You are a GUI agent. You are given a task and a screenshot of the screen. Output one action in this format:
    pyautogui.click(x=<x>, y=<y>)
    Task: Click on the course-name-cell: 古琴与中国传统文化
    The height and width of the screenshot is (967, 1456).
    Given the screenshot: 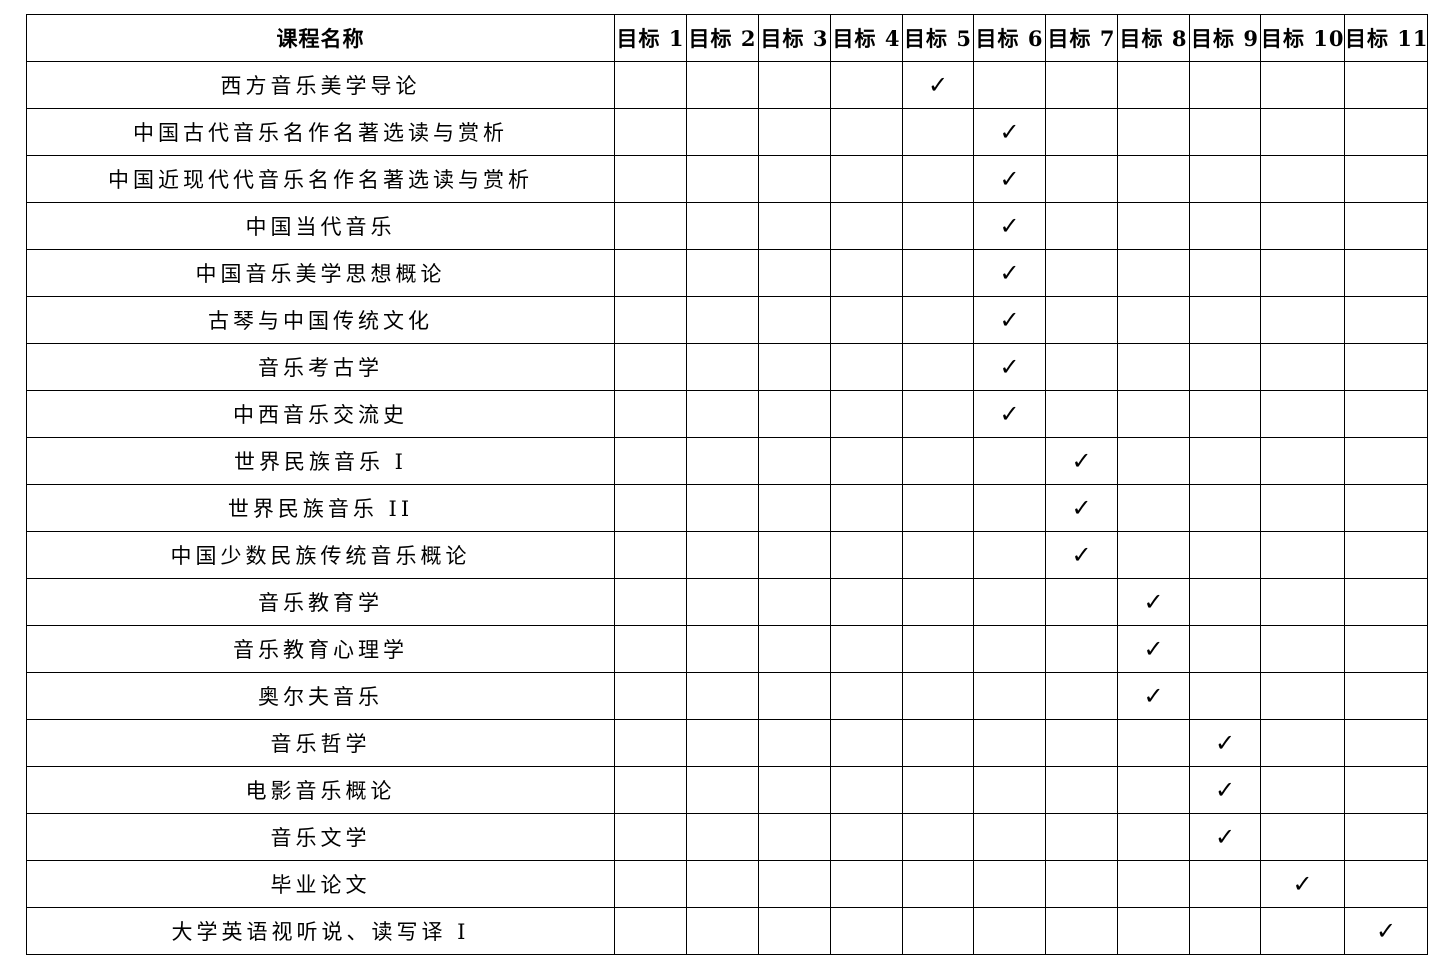 What is the action you would take?
    pyautogui.click(x=320, y=320)
    